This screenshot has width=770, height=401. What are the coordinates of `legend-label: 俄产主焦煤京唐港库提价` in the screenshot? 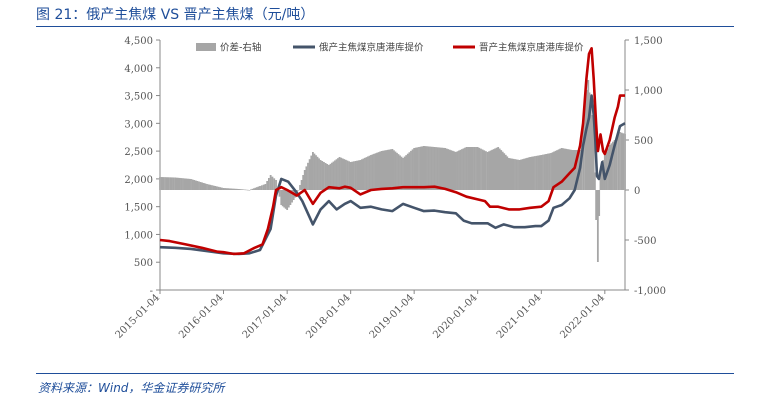 It's located at (371, 48).